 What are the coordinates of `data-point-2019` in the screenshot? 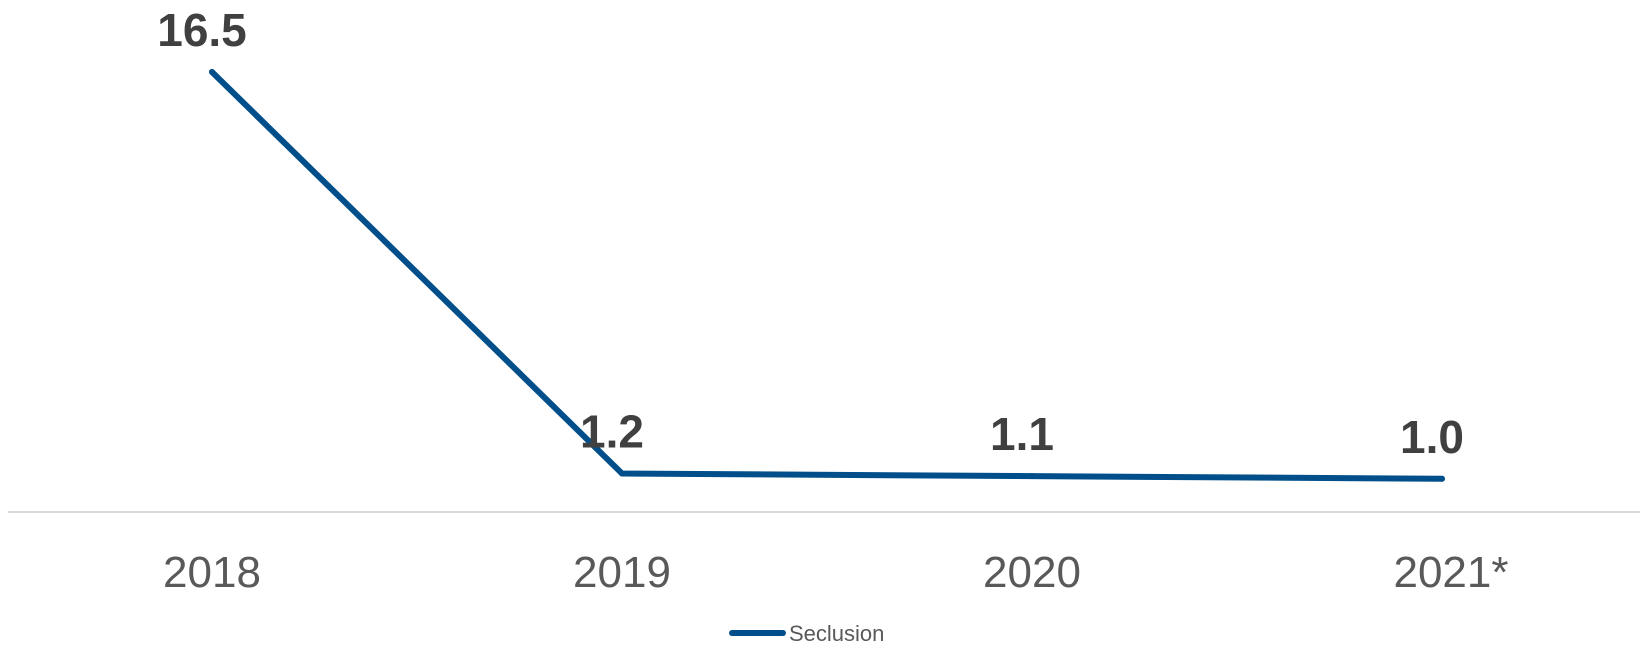 It's located at (622, 473).